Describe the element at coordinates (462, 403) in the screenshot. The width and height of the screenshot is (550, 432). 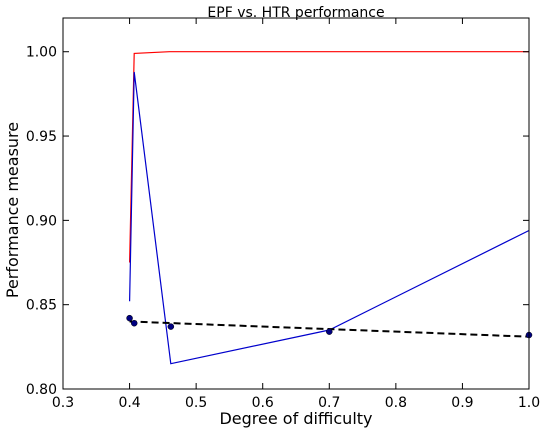
I see `x-tick-label: 0.9` at that location.